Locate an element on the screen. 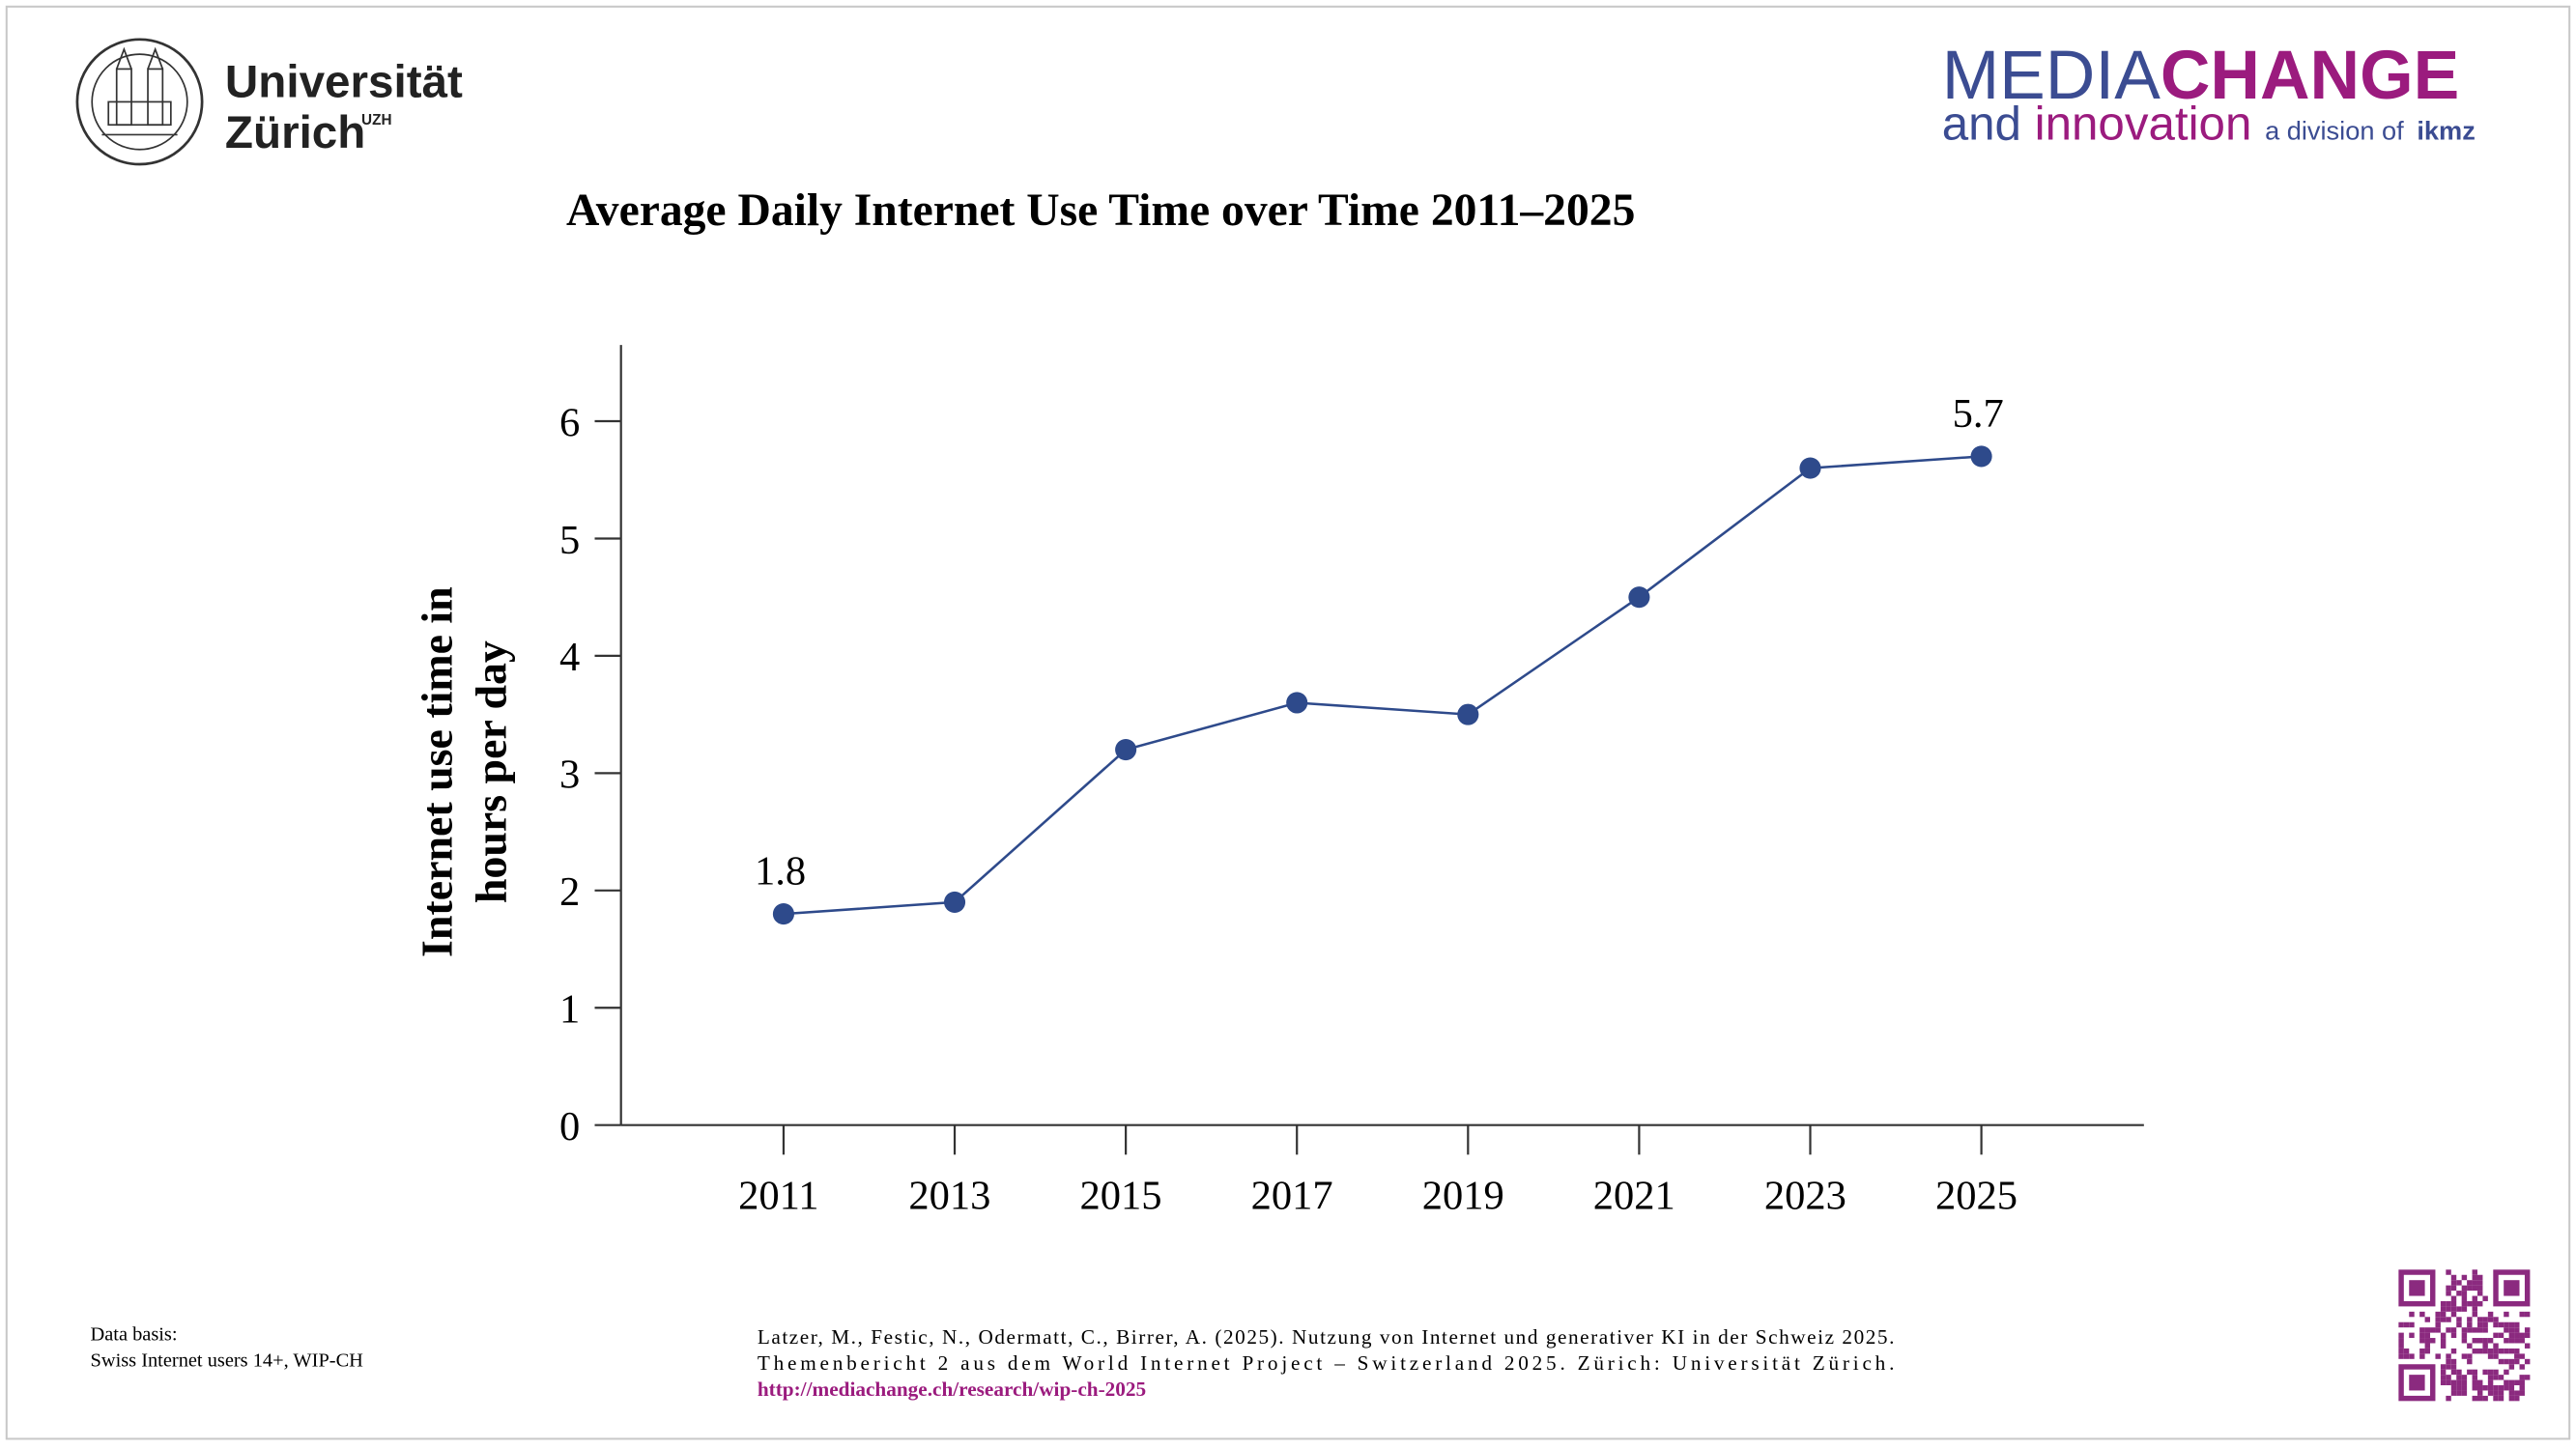 The height and width of the screenshot is (1449, 2576). y-axis-label: Internet use time in hours per day is located at coordinates (465, 771).